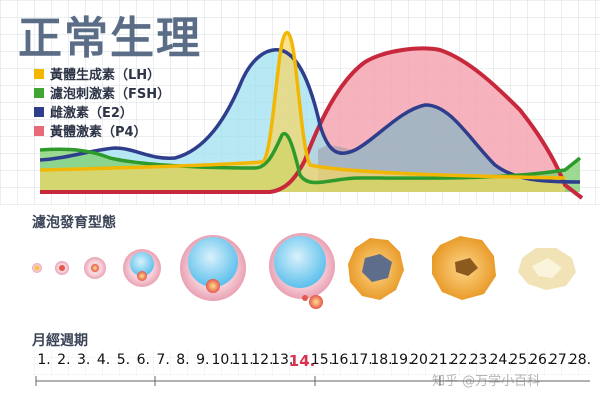 The width and height of the screenshot is (600, 400). What do you see at coordinates (381, 360) in the screenshot?
I see `day-label: 18.` at bounding box center [381, 360].